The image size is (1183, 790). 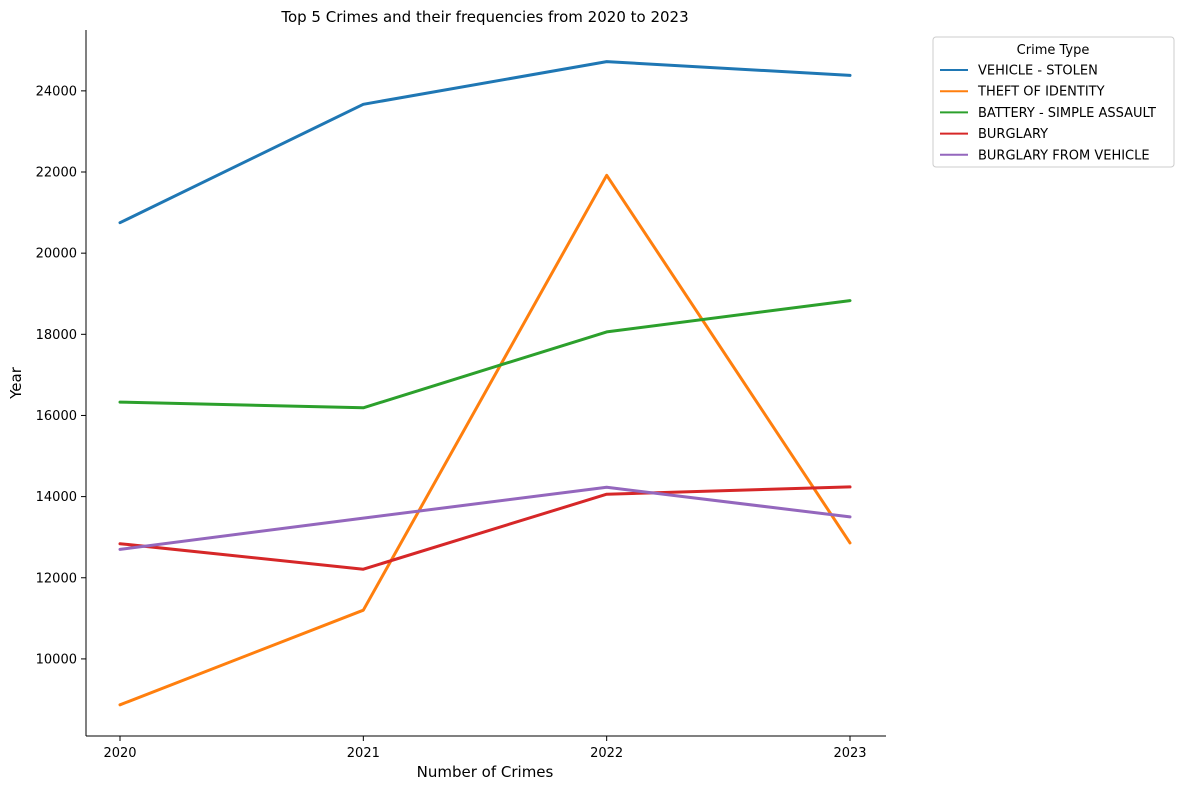 What do you see at coordinates (1064, 155) in the screenshot?
I see `legend-label: BURGLARY FROM VEHICLE` at bounding box center [1064, 155].